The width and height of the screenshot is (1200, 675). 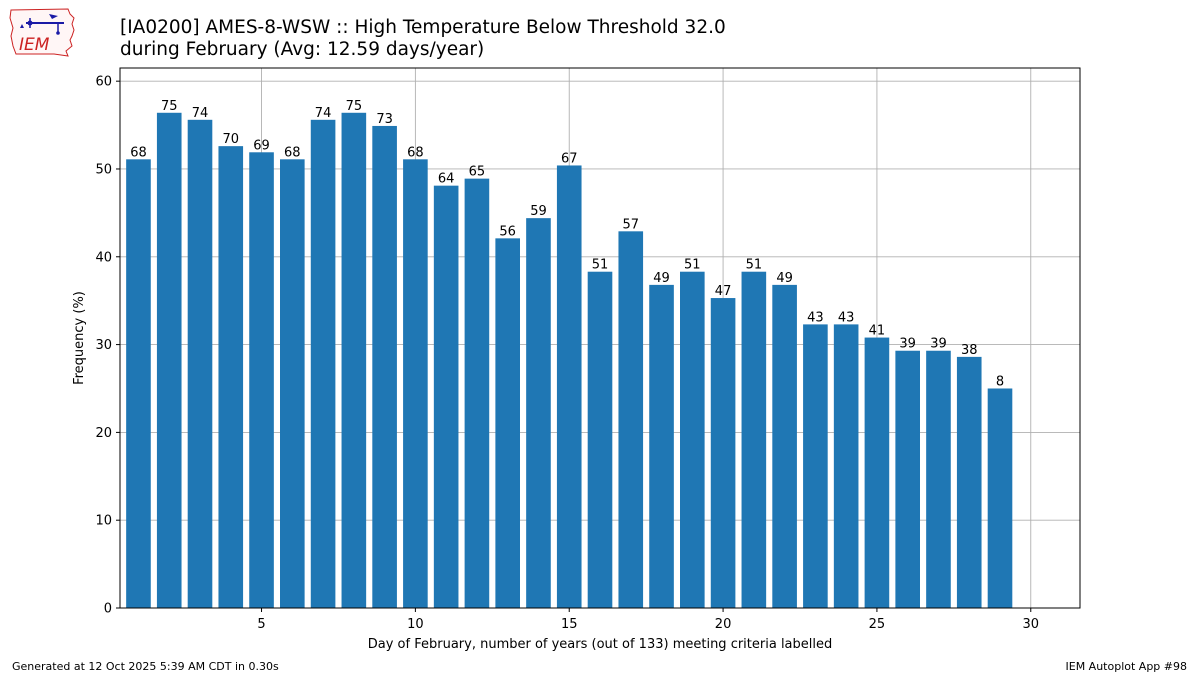 What do you see at coordinates (323, 113) in the screenshot?
I see `bar-label-day-7: 74` at bounding box center [323, 113].